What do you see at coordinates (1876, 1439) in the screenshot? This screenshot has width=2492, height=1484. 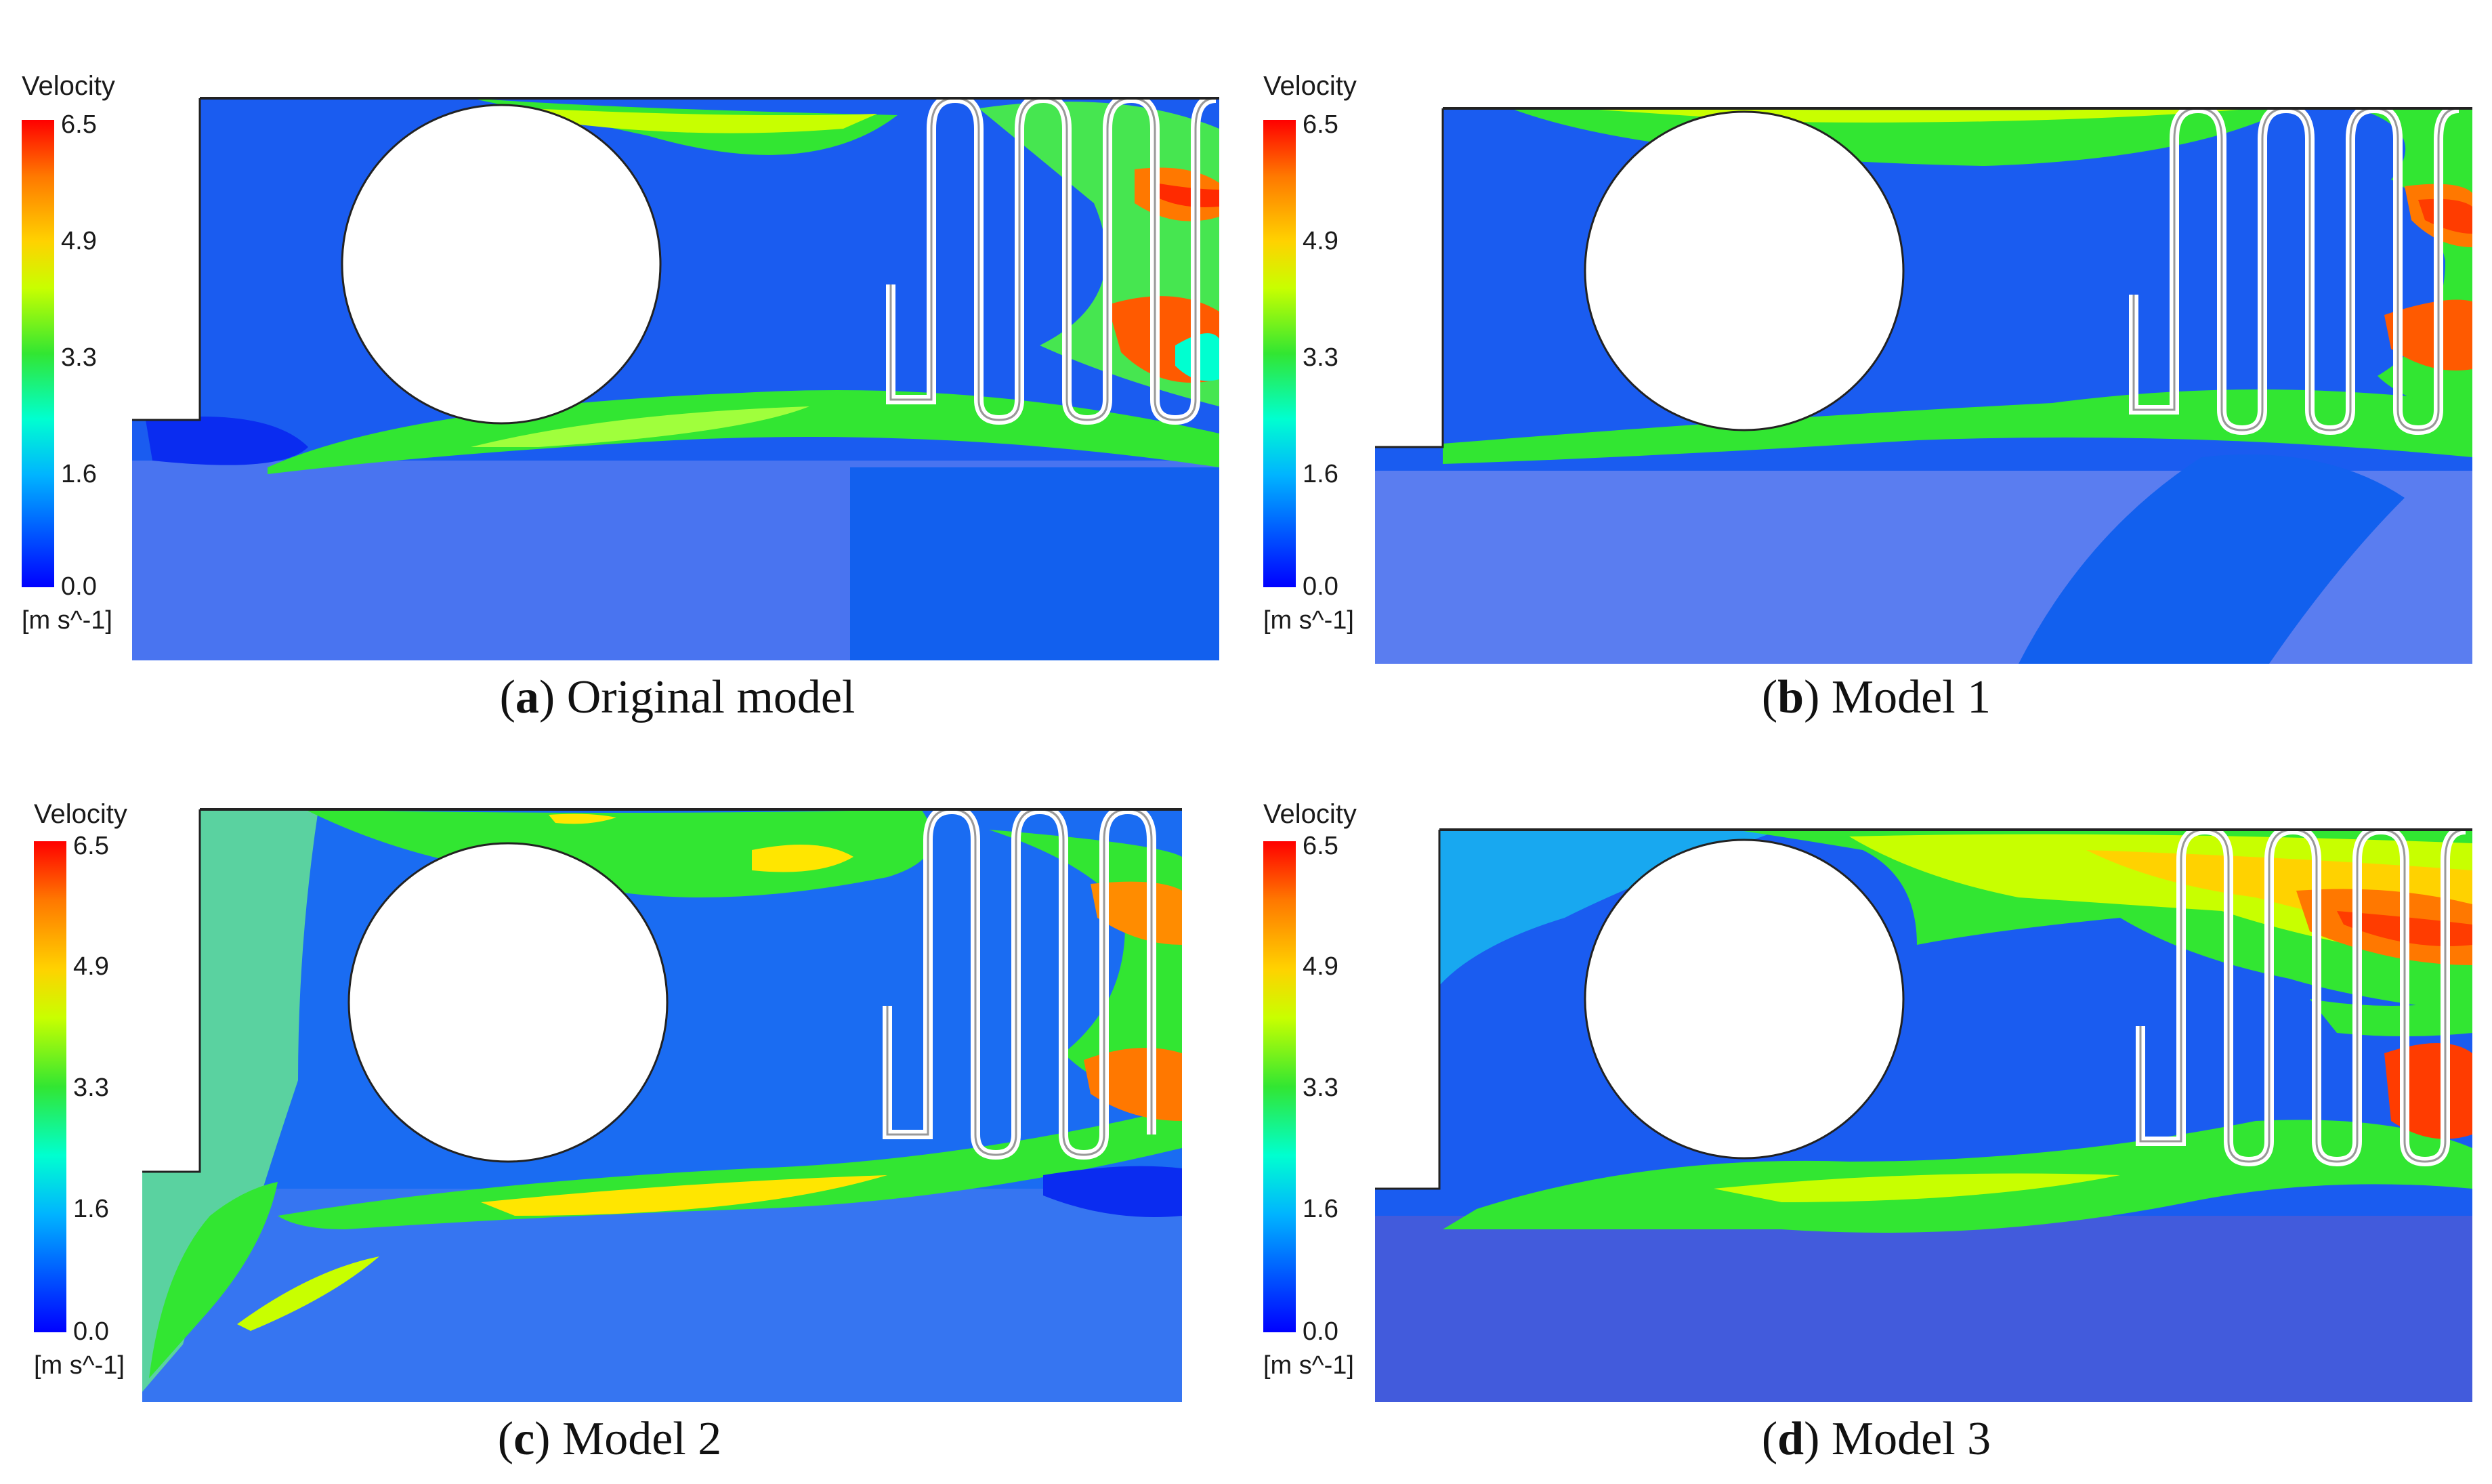 I see `caption-d: (d) Model 3` at bounding box center [1876, 1439].